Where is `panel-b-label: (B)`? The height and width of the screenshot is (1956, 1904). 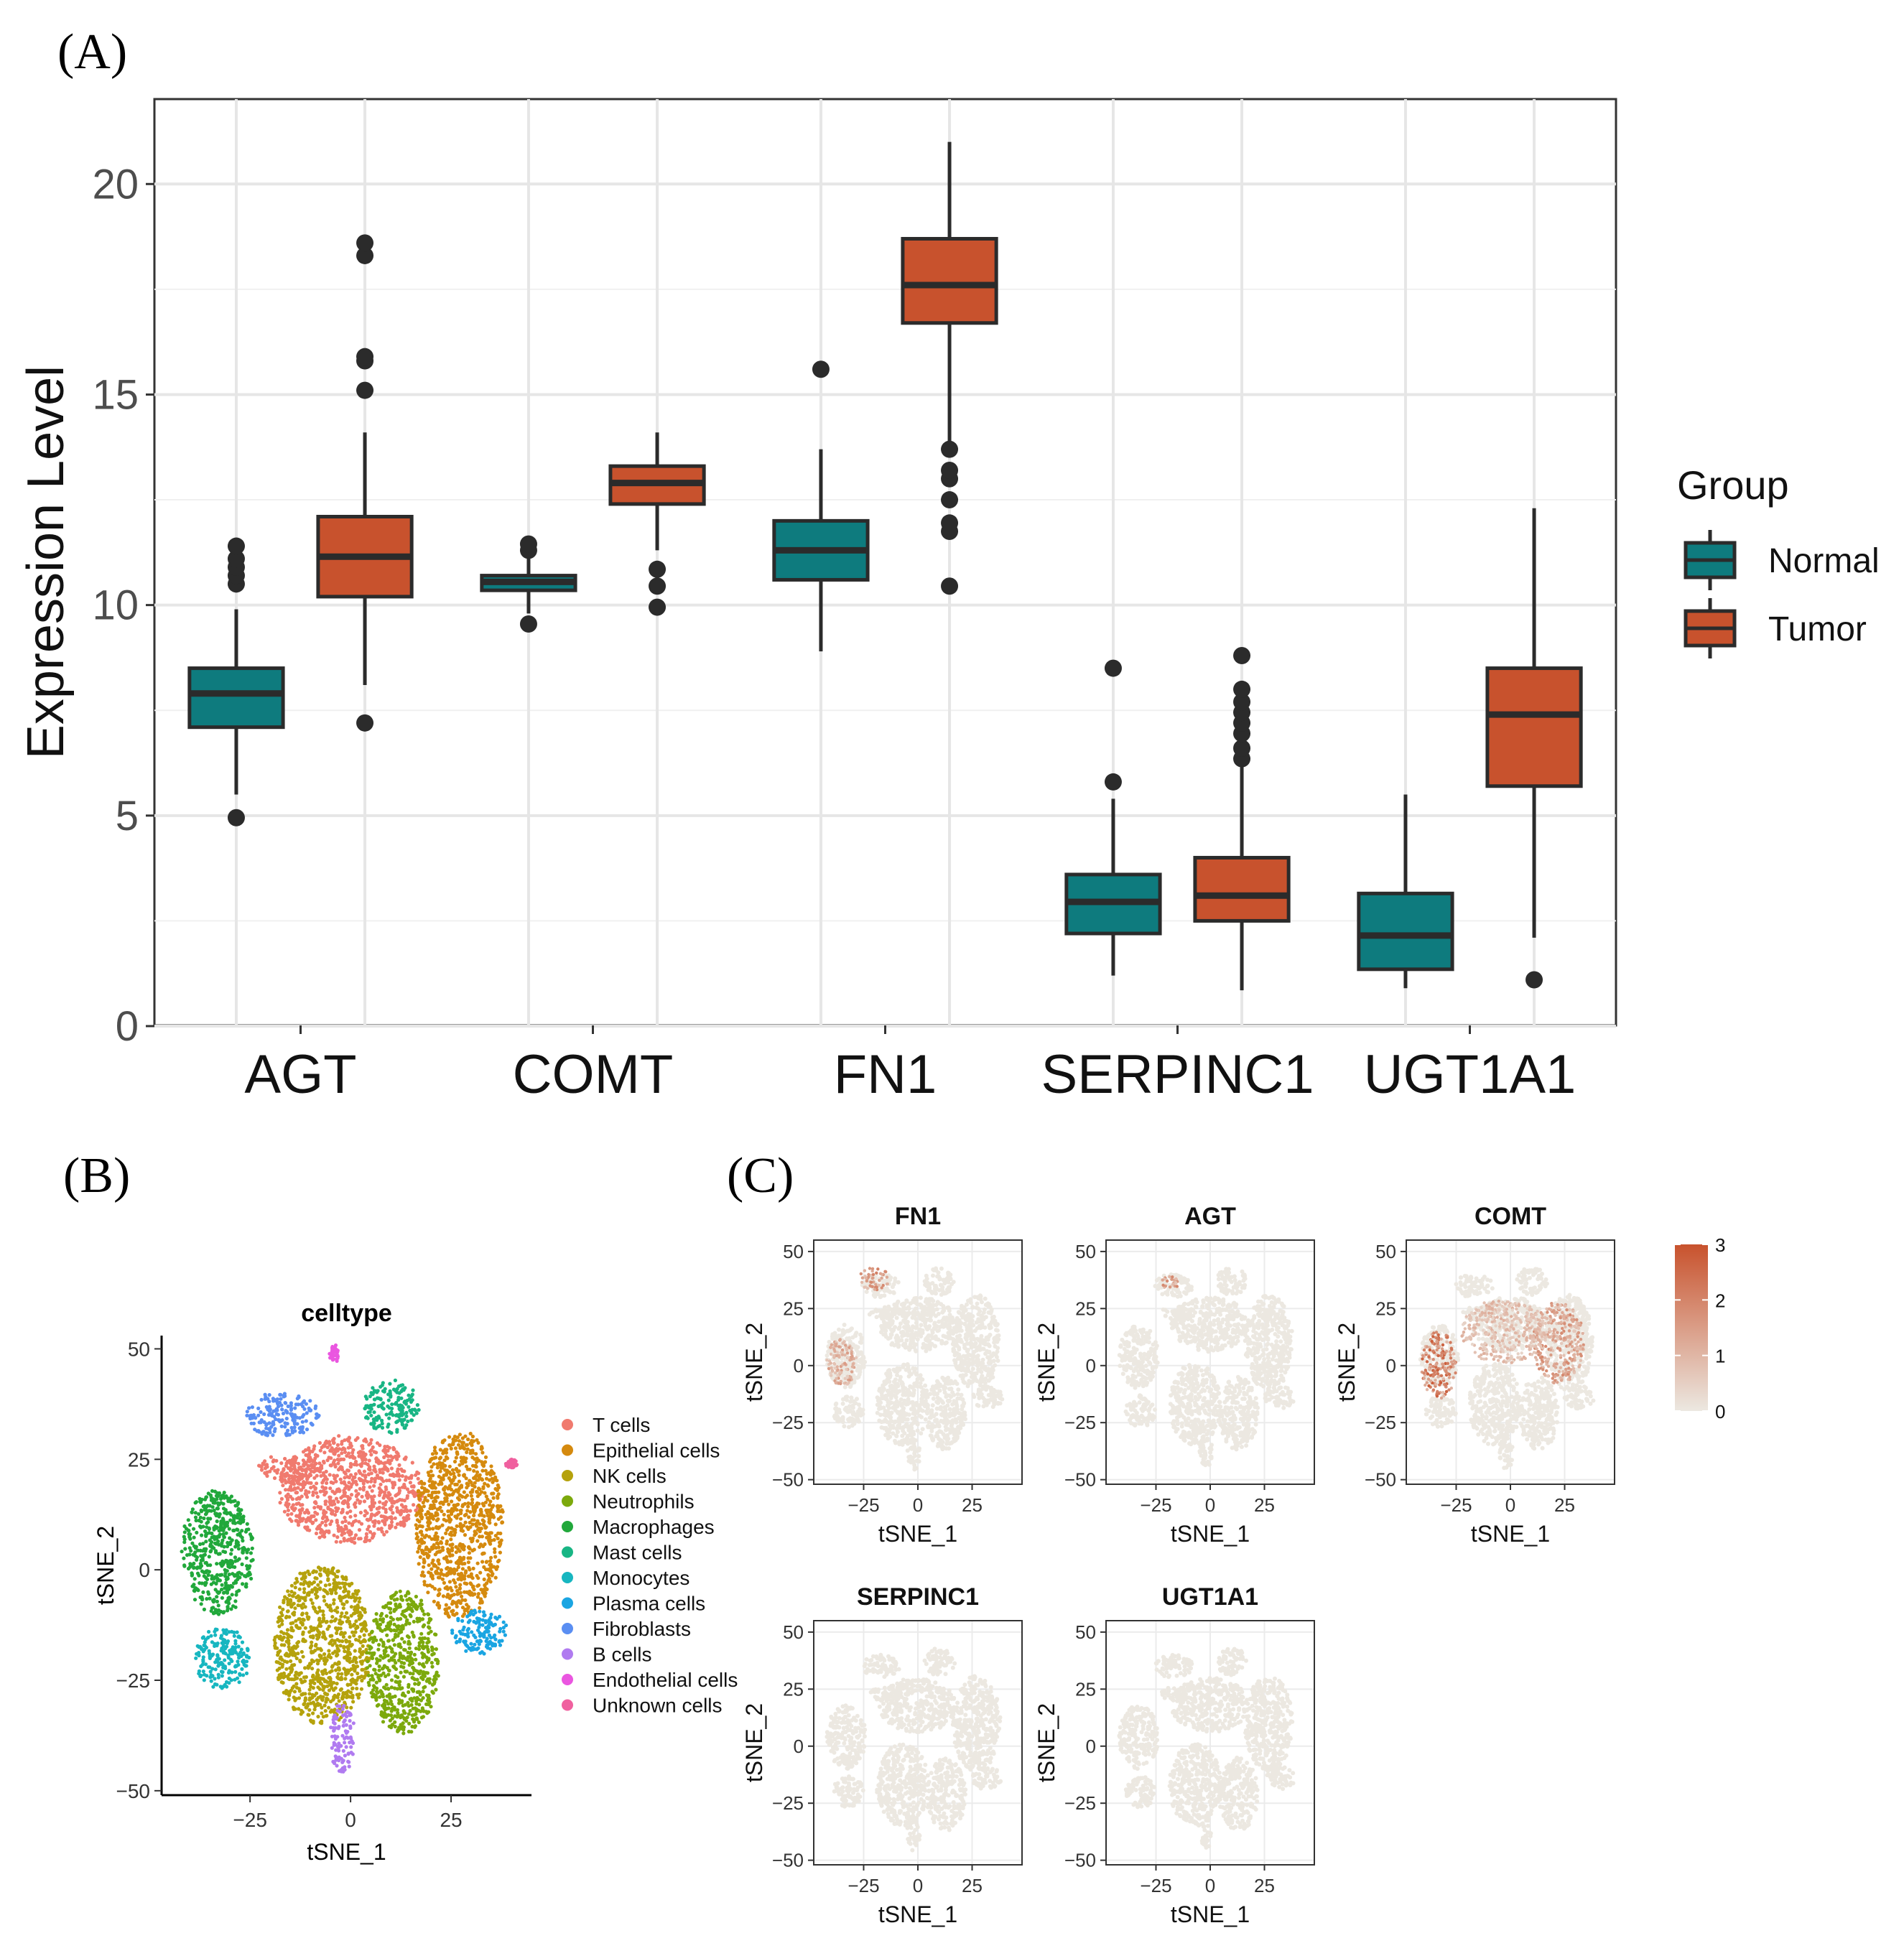
panel-b-label: (B) is located at coordinates (96, 1175).